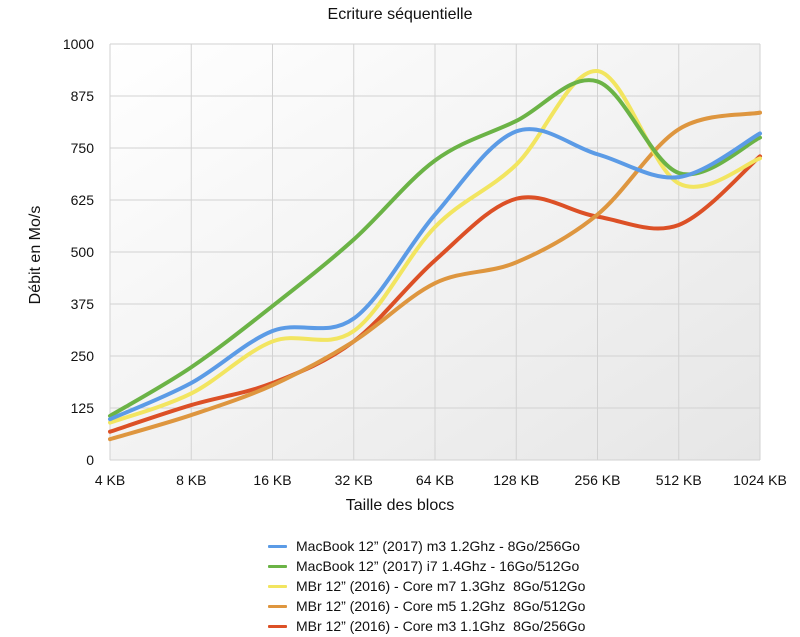 This screenshot has height=637, width=800. I want to click on x-tick-label: 256 KB, so click(598, 480).